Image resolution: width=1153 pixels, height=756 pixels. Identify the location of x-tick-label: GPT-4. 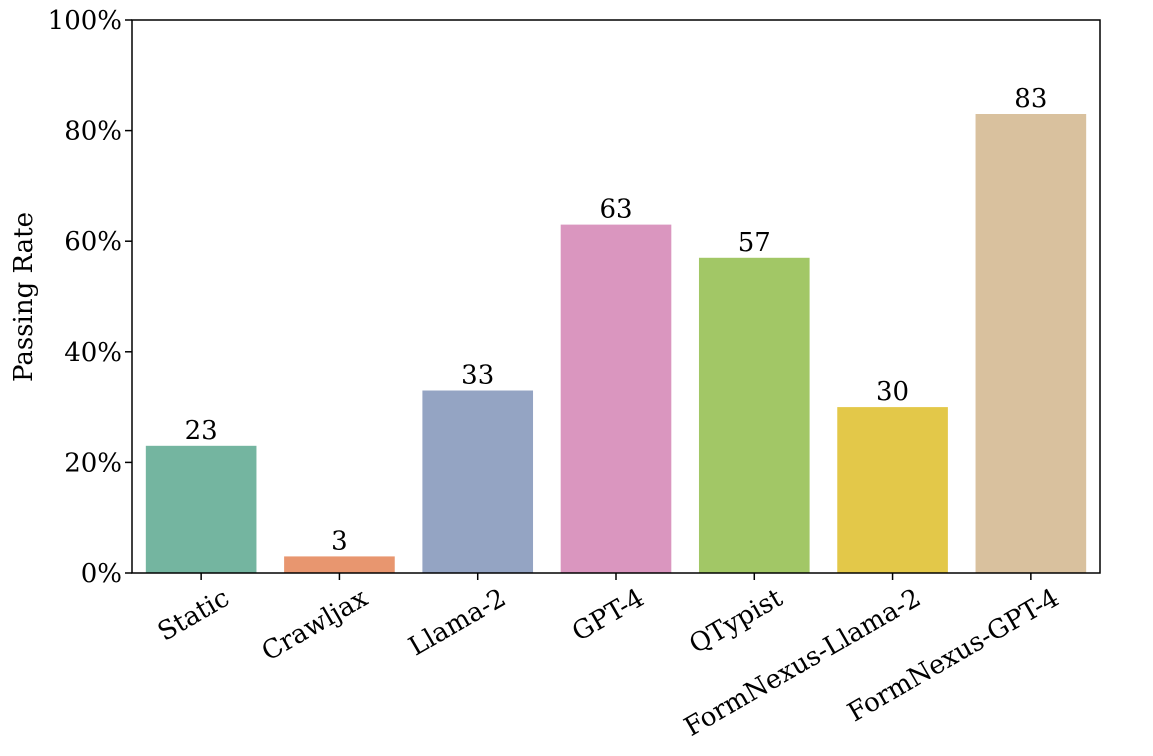
(608, 615).